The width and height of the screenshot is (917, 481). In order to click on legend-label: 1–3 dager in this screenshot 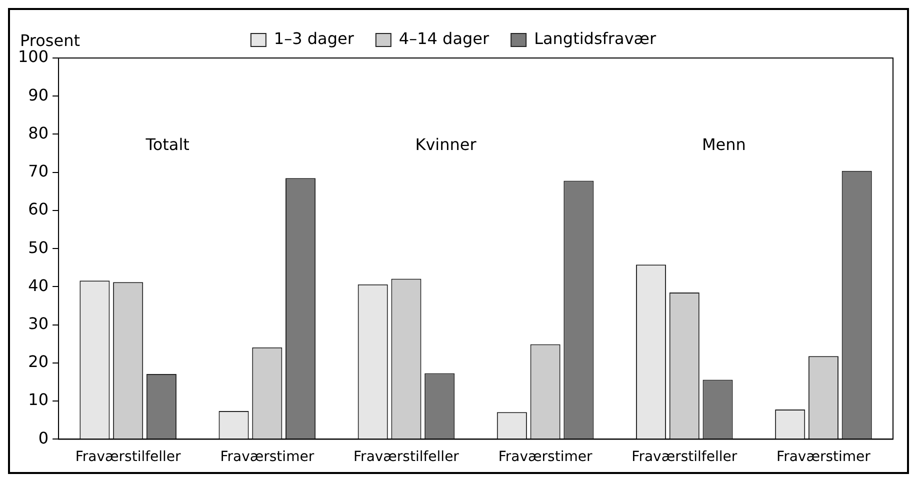, I will do `click(314, 38)`.